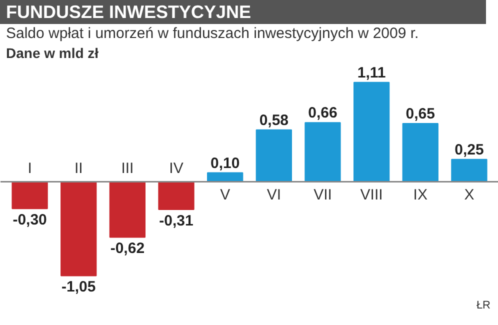 The width and height of the screenshot is (498, 325). What do you see at coordinates (127, 168) in the screenshot?
I see `x-tick-label: III` at bounding box center [127, 168].